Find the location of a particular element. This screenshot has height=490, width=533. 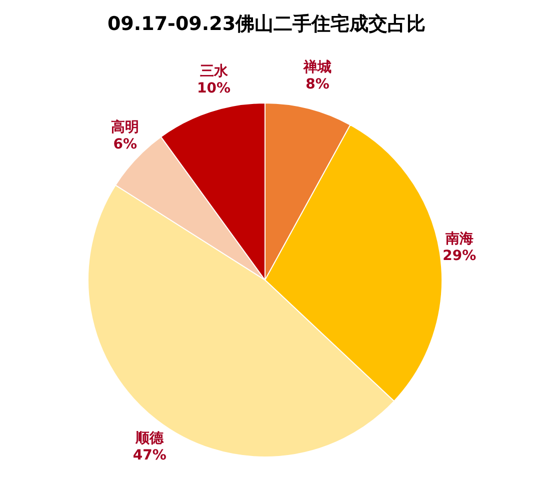

data-label: 6% is located at coordinates (125, 144).